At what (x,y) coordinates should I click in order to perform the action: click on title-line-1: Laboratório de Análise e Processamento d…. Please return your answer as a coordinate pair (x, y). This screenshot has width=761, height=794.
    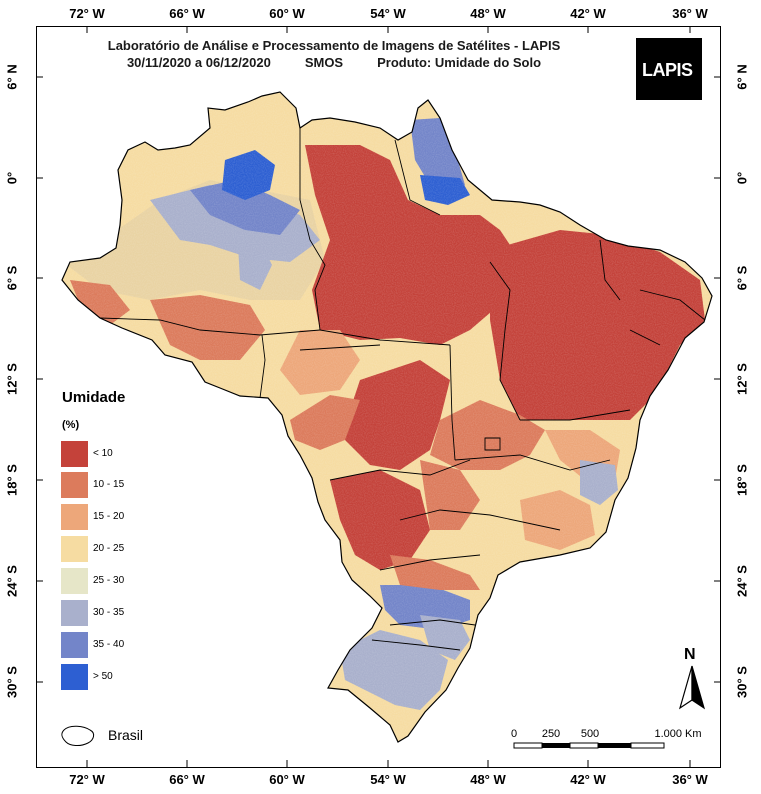
    Looking at the image, I should click on (334, 45).